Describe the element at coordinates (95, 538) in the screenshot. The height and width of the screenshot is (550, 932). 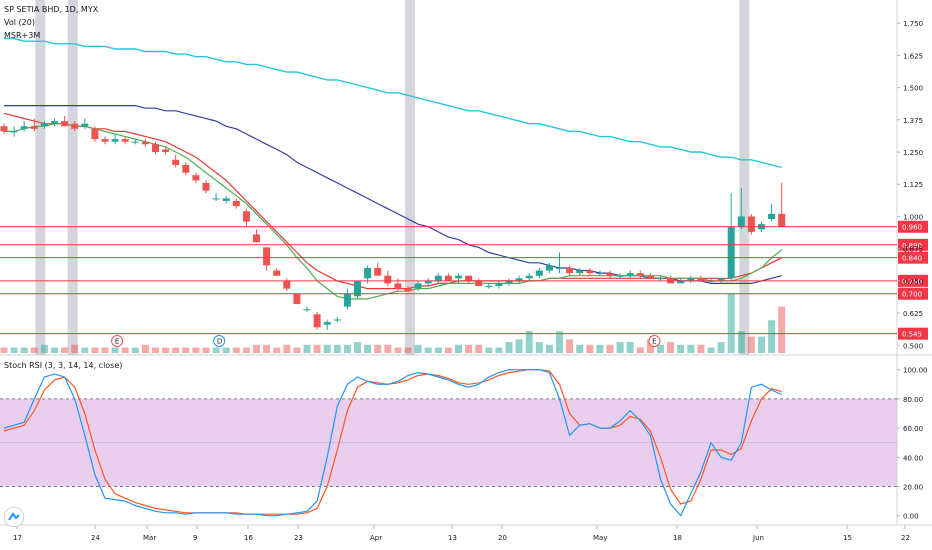
I see `time-tick-label: 24` at that location.